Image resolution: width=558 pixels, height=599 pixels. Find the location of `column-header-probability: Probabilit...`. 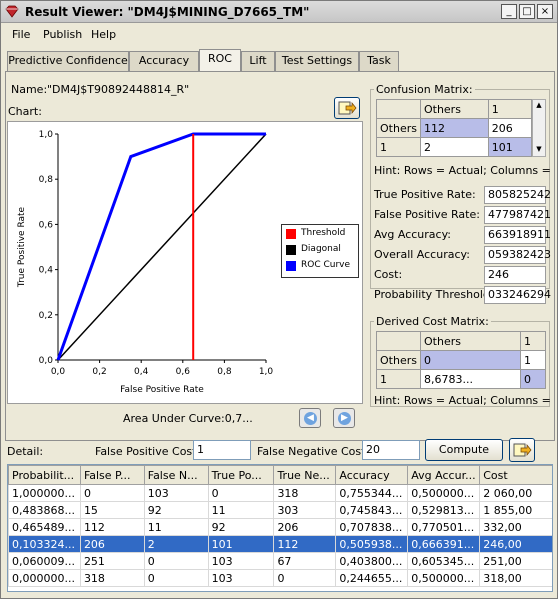

column-header-probability: Probabilit... is located at coordinates (44, 475).